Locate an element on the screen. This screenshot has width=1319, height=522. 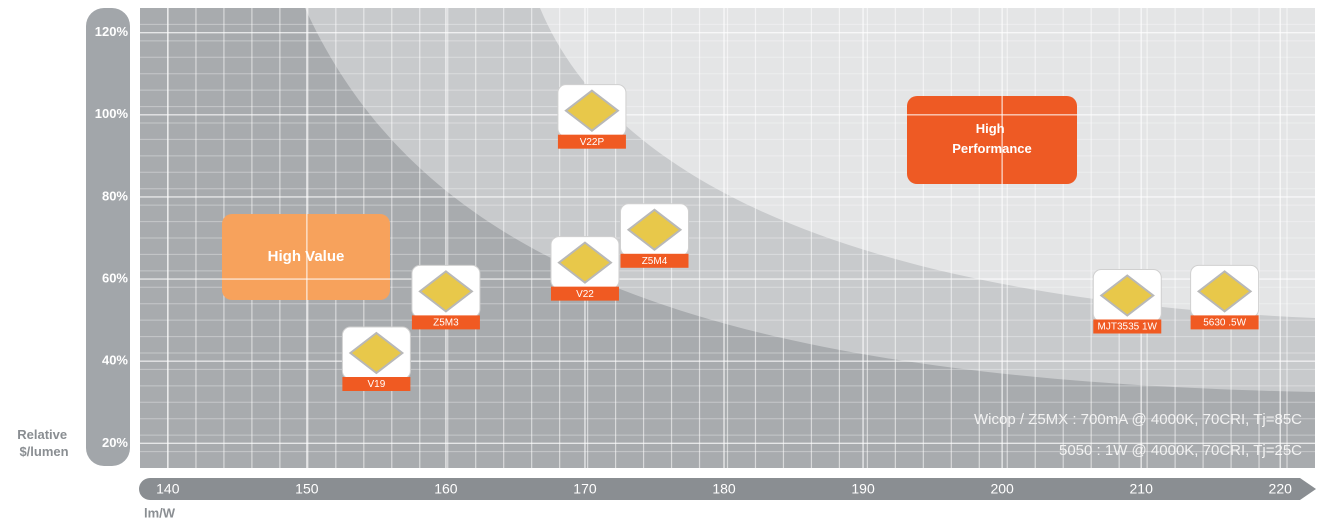
marker-label: V22 is located at coordinates (585, 294).